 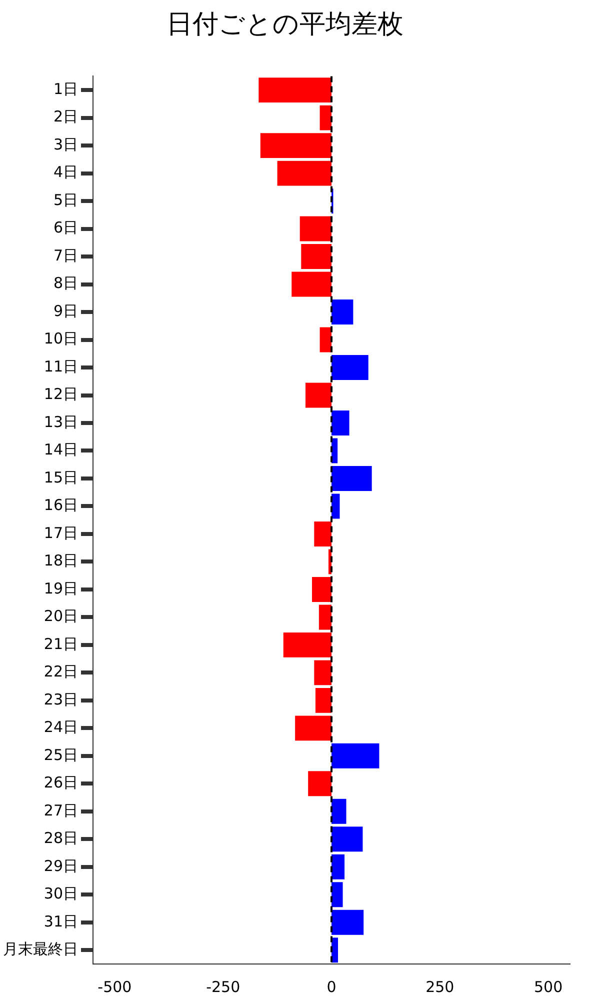 I want to click on y-tick-label: 月末最終日, so click(x=40, y=949).